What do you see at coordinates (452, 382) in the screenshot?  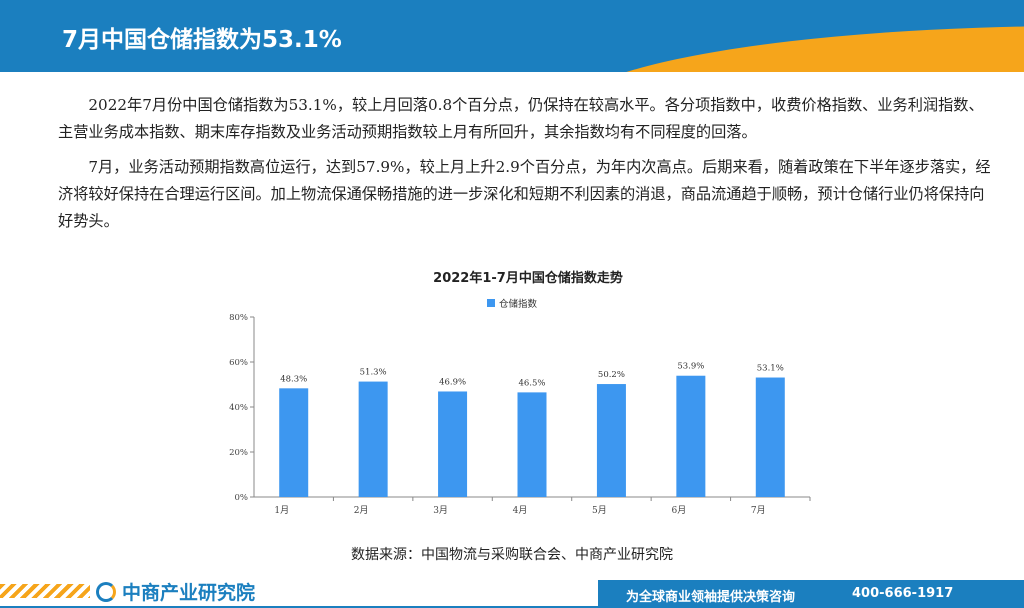 I see `data-label: 46.9%` at bounding box center [452, 382].